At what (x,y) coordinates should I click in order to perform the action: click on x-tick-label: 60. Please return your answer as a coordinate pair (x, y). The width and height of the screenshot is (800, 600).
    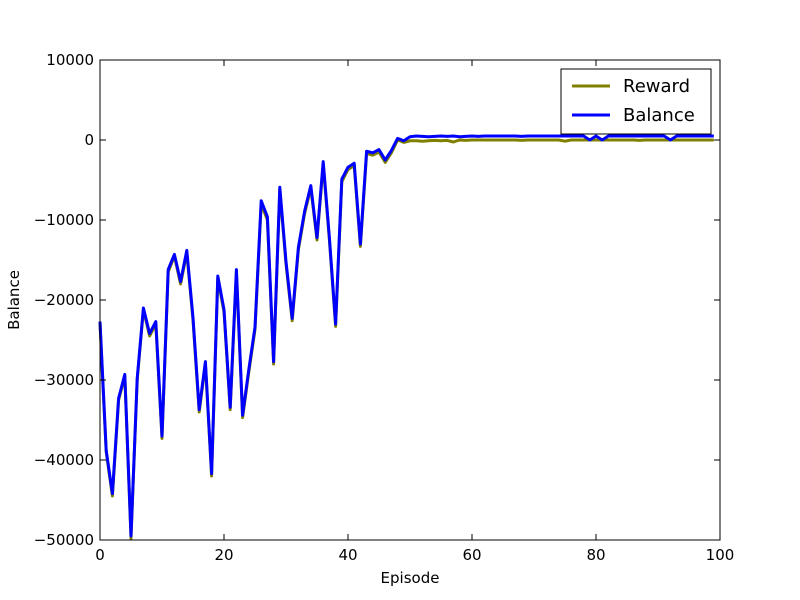
    Looking at the image, I should click on (471, 555).